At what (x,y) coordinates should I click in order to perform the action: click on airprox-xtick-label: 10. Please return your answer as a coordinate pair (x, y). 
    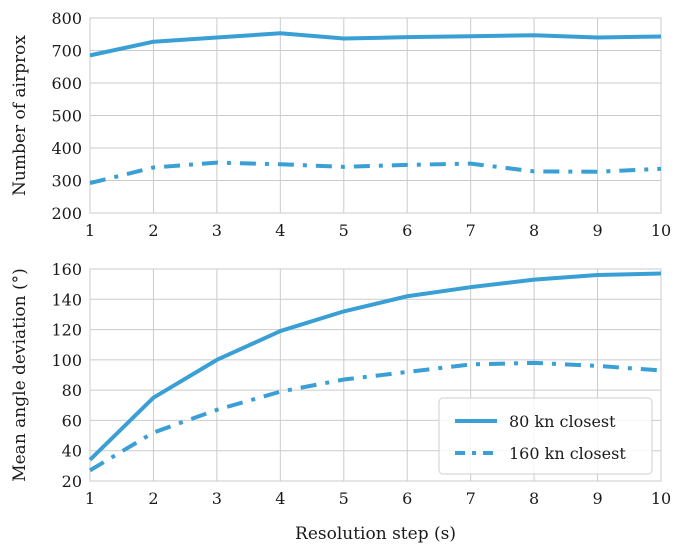
    Looking at the image, I should click on (661, 230).